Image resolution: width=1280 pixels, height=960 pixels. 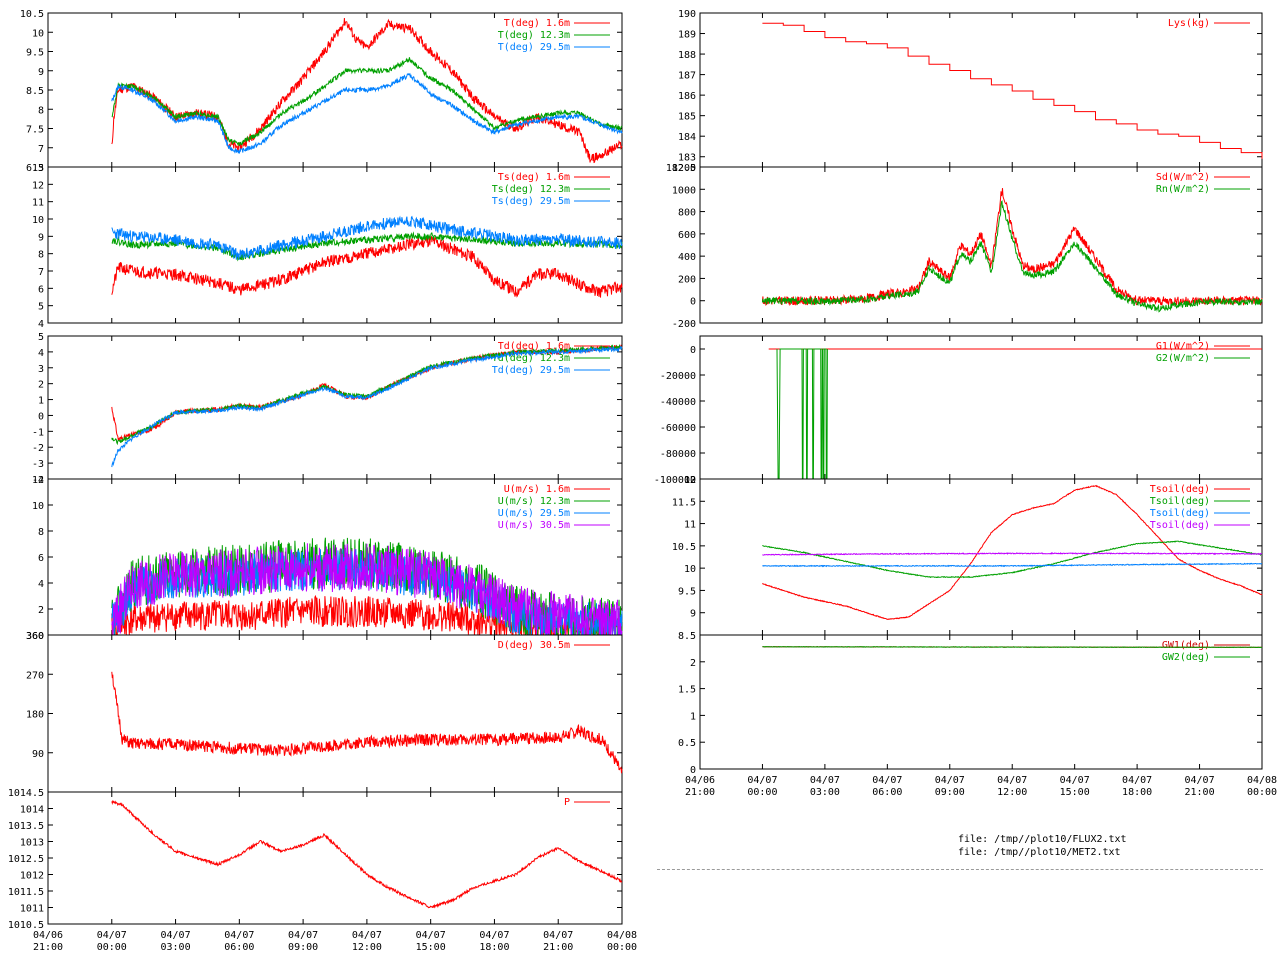 What do you see at coordinates (693, 716) in the screenshot?
I see `y-tick-label: 1` at bounding box center [693, 716].